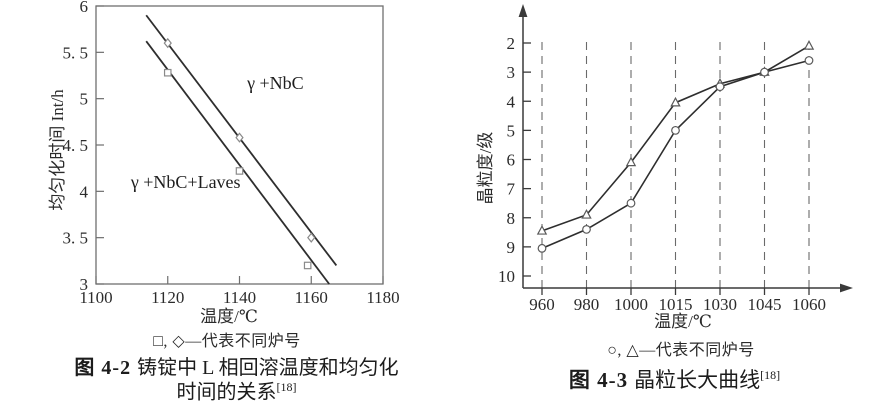 The width and height of the screenshot is (881, 408). Describe the element at coordinates (268, 368) in the screenshot. I see `caption-text: 铸锭中 L 相回溶温度和均匀化` at that location.